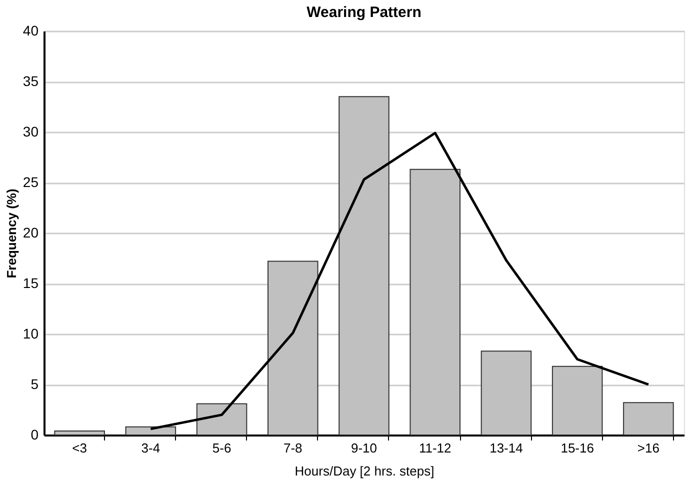 The height and width of the screenshot is (483, 689). Describe the element at coordinates (30, 283) in the screenshot. I see `y-tick-label: 15` at that location.